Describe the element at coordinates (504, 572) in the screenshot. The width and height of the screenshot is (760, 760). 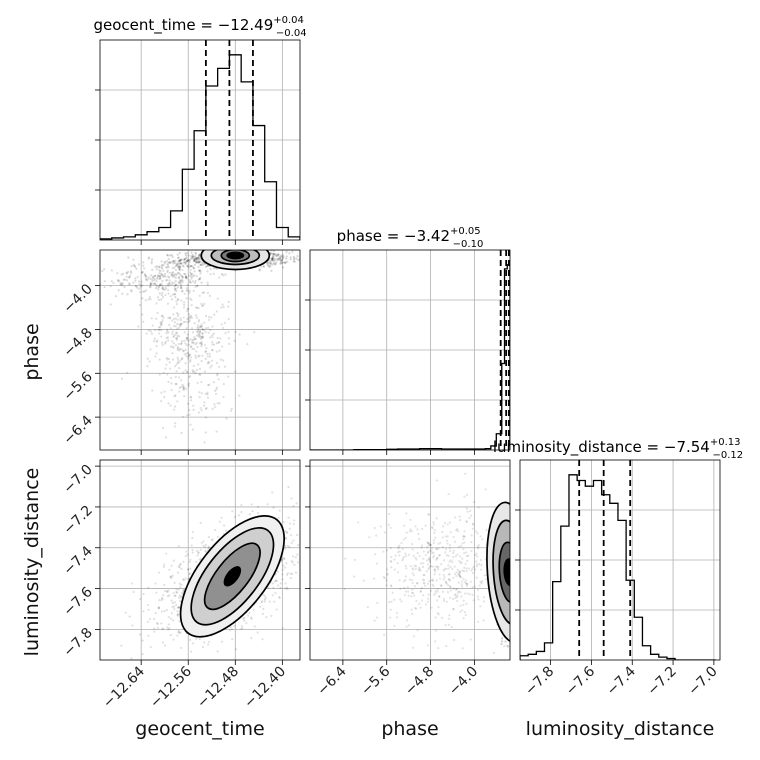
I see `contour-line` at that location.